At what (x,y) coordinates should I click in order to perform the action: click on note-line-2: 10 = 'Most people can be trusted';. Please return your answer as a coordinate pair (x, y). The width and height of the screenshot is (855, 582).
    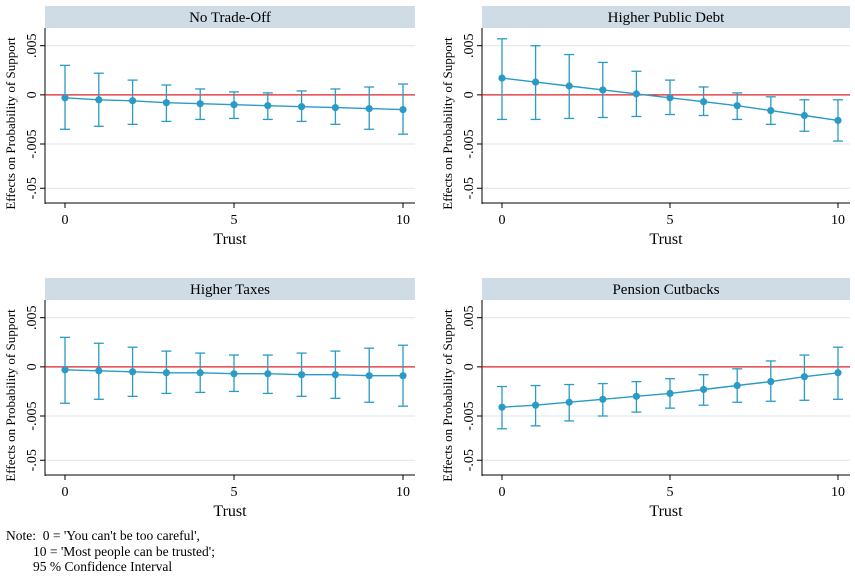
    Looking at the image, I should click on (110, 551).